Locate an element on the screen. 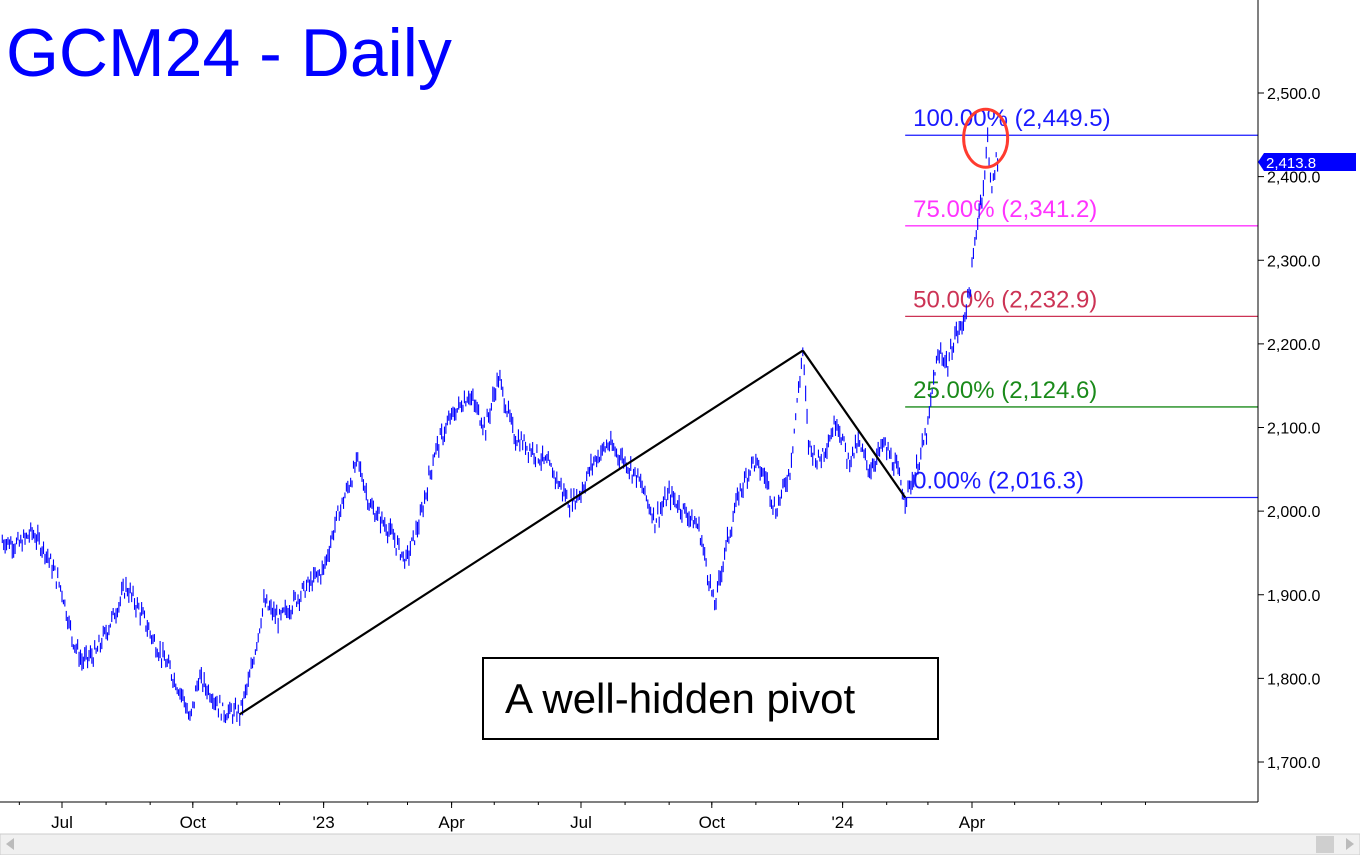 The width and height of the screenshot is (1360, 860). last-price-label: 2,413.8 is located at coordinates (1291, 163).